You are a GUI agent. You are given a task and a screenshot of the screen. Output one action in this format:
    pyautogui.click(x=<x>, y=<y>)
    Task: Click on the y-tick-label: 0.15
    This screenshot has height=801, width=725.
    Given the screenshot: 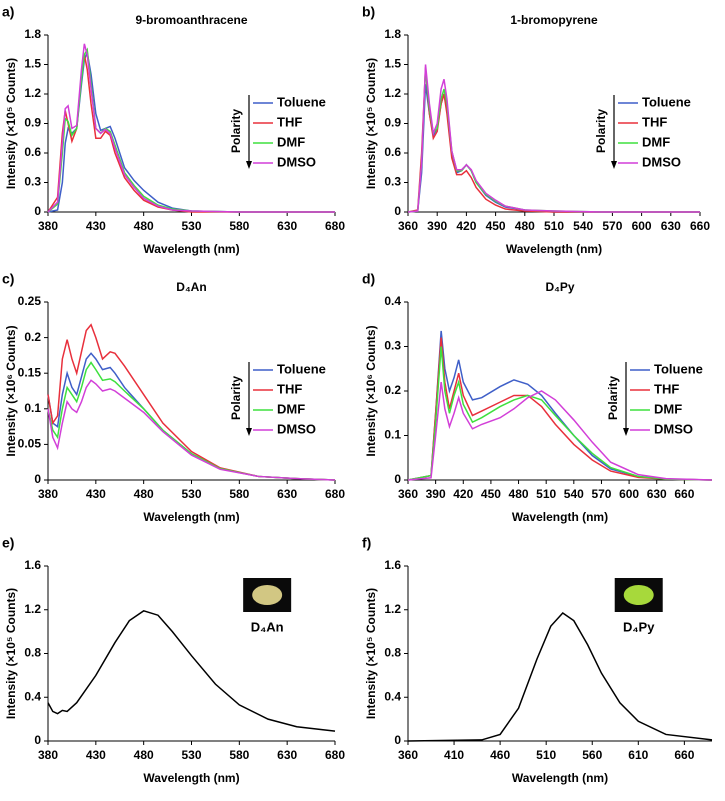 What is the action you would take?
    pyautogui.click(x=30, y=372)
    